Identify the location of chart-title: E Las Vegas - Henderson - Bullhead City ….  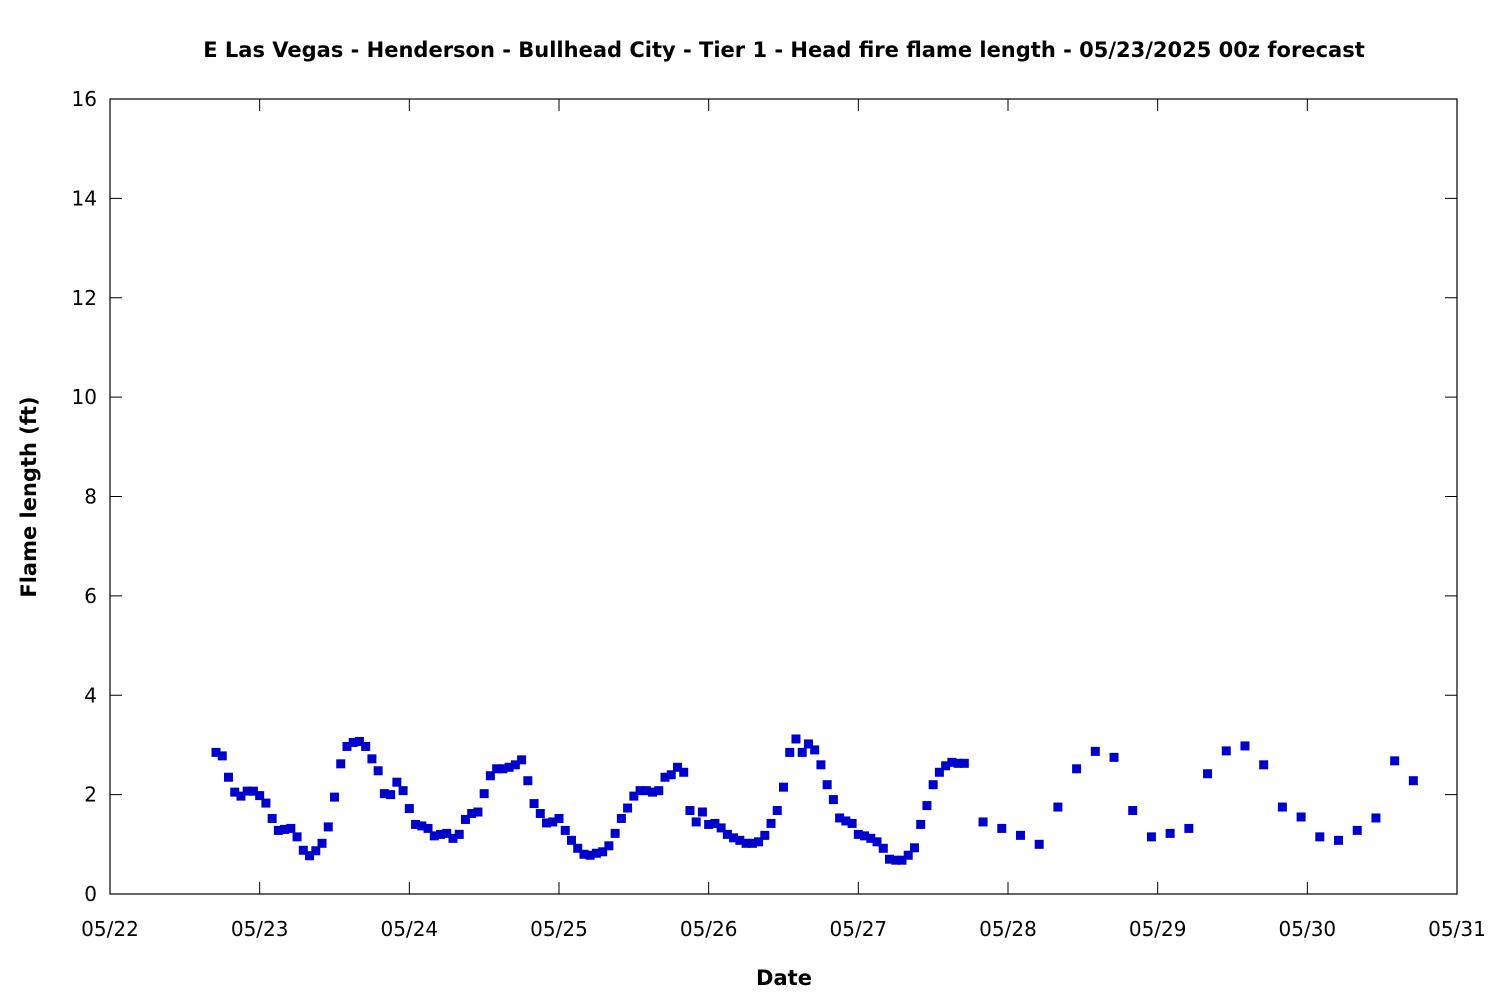
(784, 50).